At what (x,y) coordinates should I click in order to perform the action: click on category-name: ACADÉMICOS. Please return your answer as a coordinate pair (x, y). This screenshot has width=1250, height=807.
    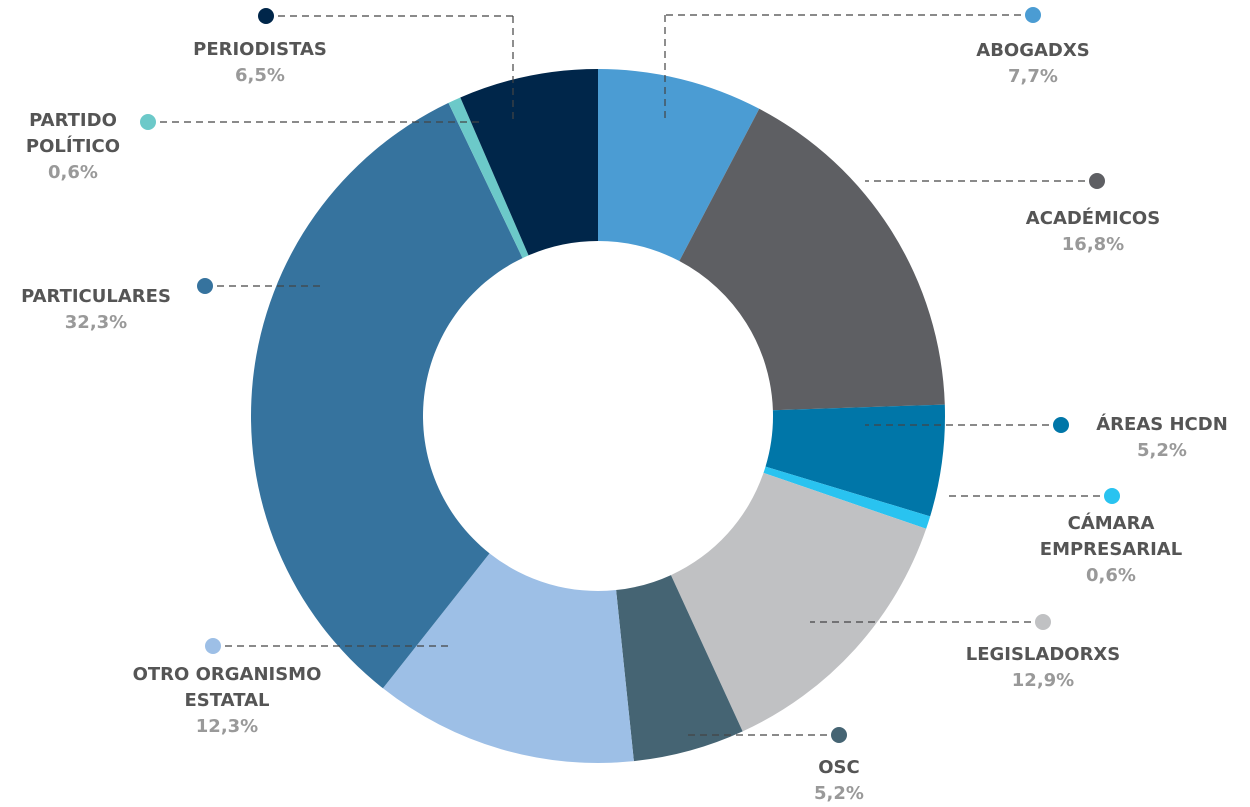
    Looking at the image, I should click on (1093, 218).